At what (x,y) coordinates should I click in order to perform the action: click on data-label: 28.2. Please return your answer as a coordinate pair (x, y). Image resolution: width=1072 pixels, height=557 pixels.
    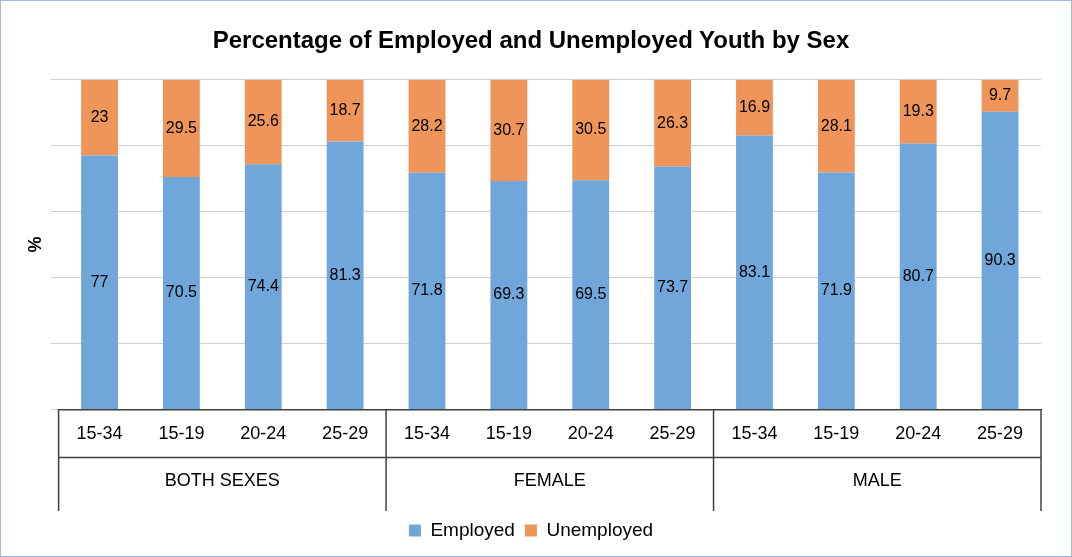
    Looking at the image, I should click on (427, 125).